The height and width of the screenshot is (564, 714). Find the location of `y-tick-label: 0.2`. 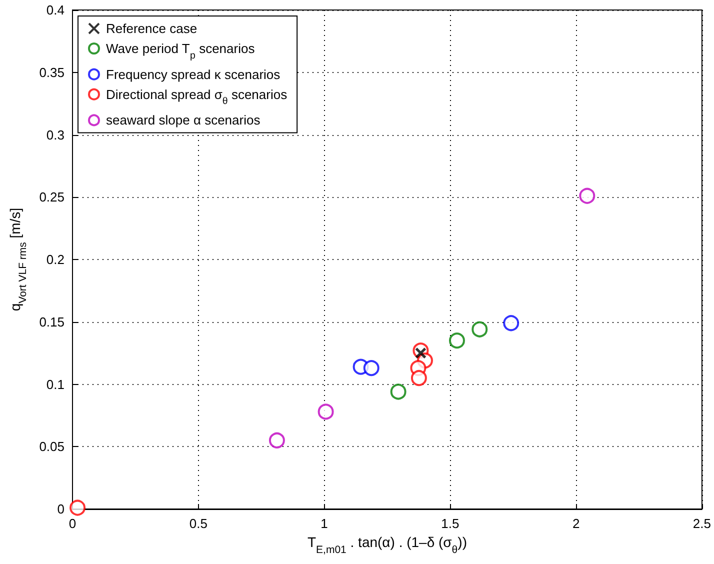

y-tick-label: 0.2 is located at coordinates (55, 259).